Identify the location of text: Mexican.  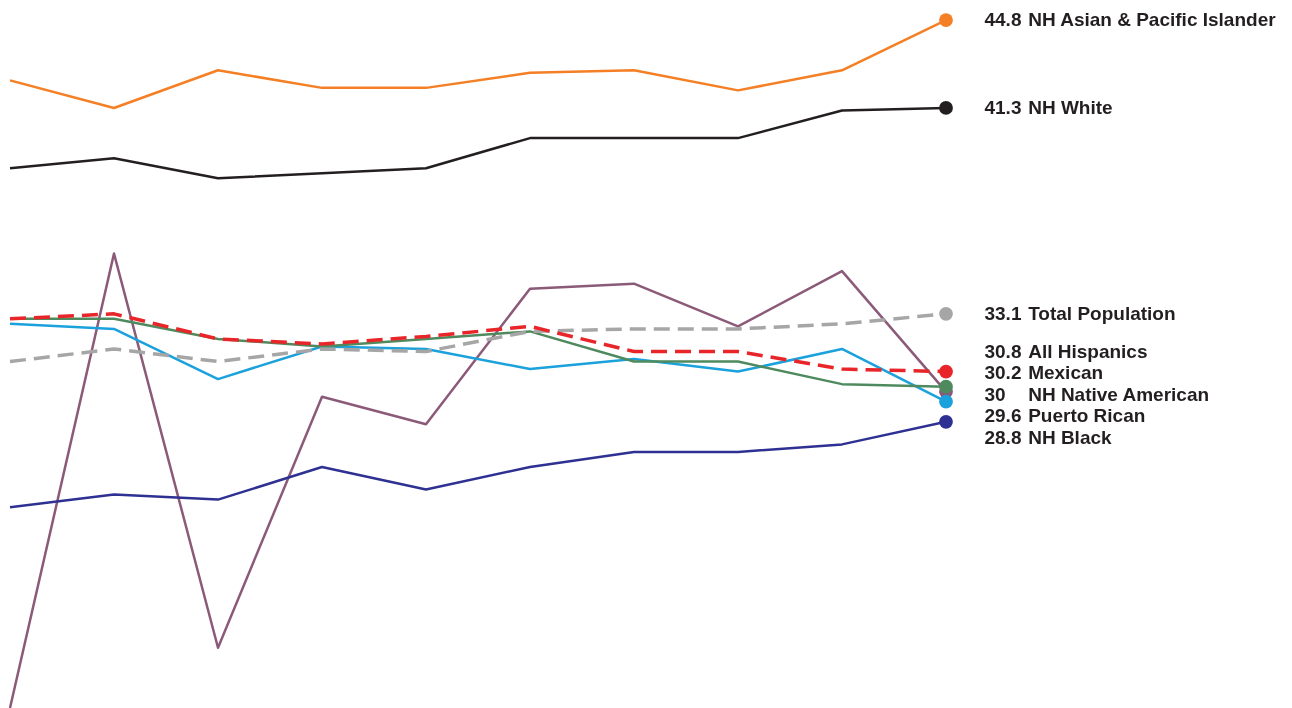
(1066, 373).